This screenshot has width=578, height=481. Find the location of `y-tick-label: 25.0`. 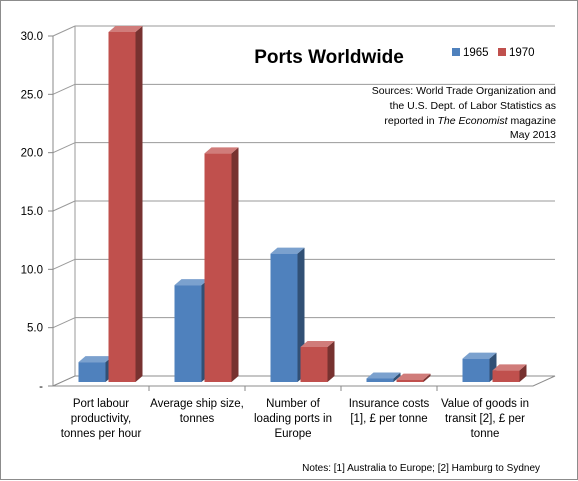

y-tick-label: 25.0 is located at coordinates (32, 95).